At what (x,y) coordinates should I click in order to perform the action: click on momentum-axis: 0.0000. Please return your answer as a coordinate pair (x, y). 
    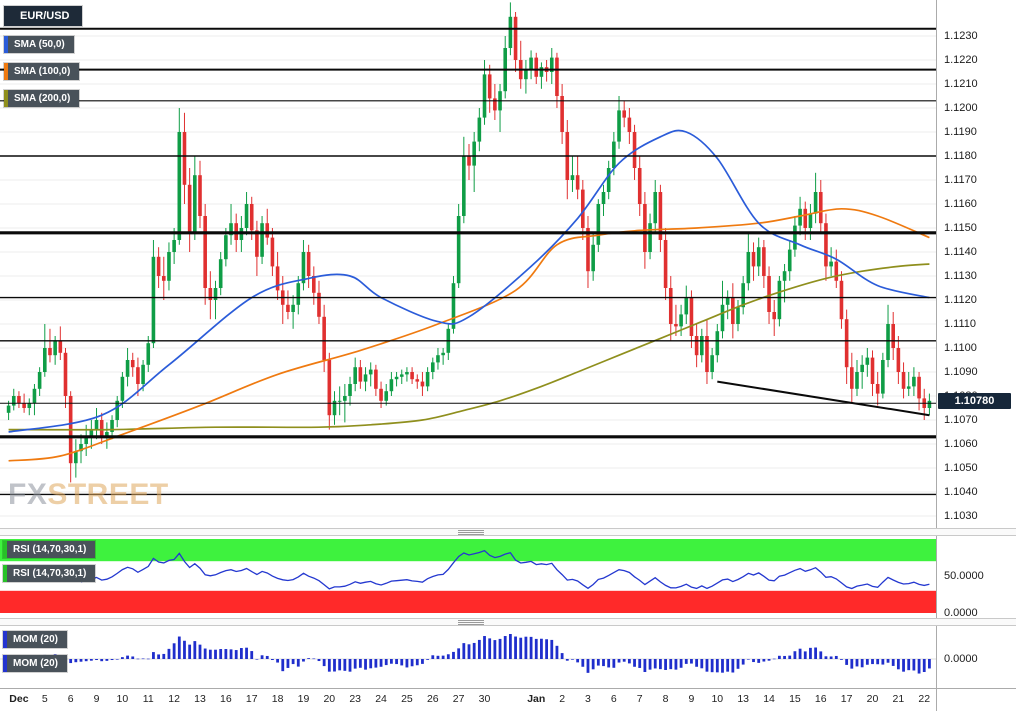
    Looking at the image, I should click on (976, 657).